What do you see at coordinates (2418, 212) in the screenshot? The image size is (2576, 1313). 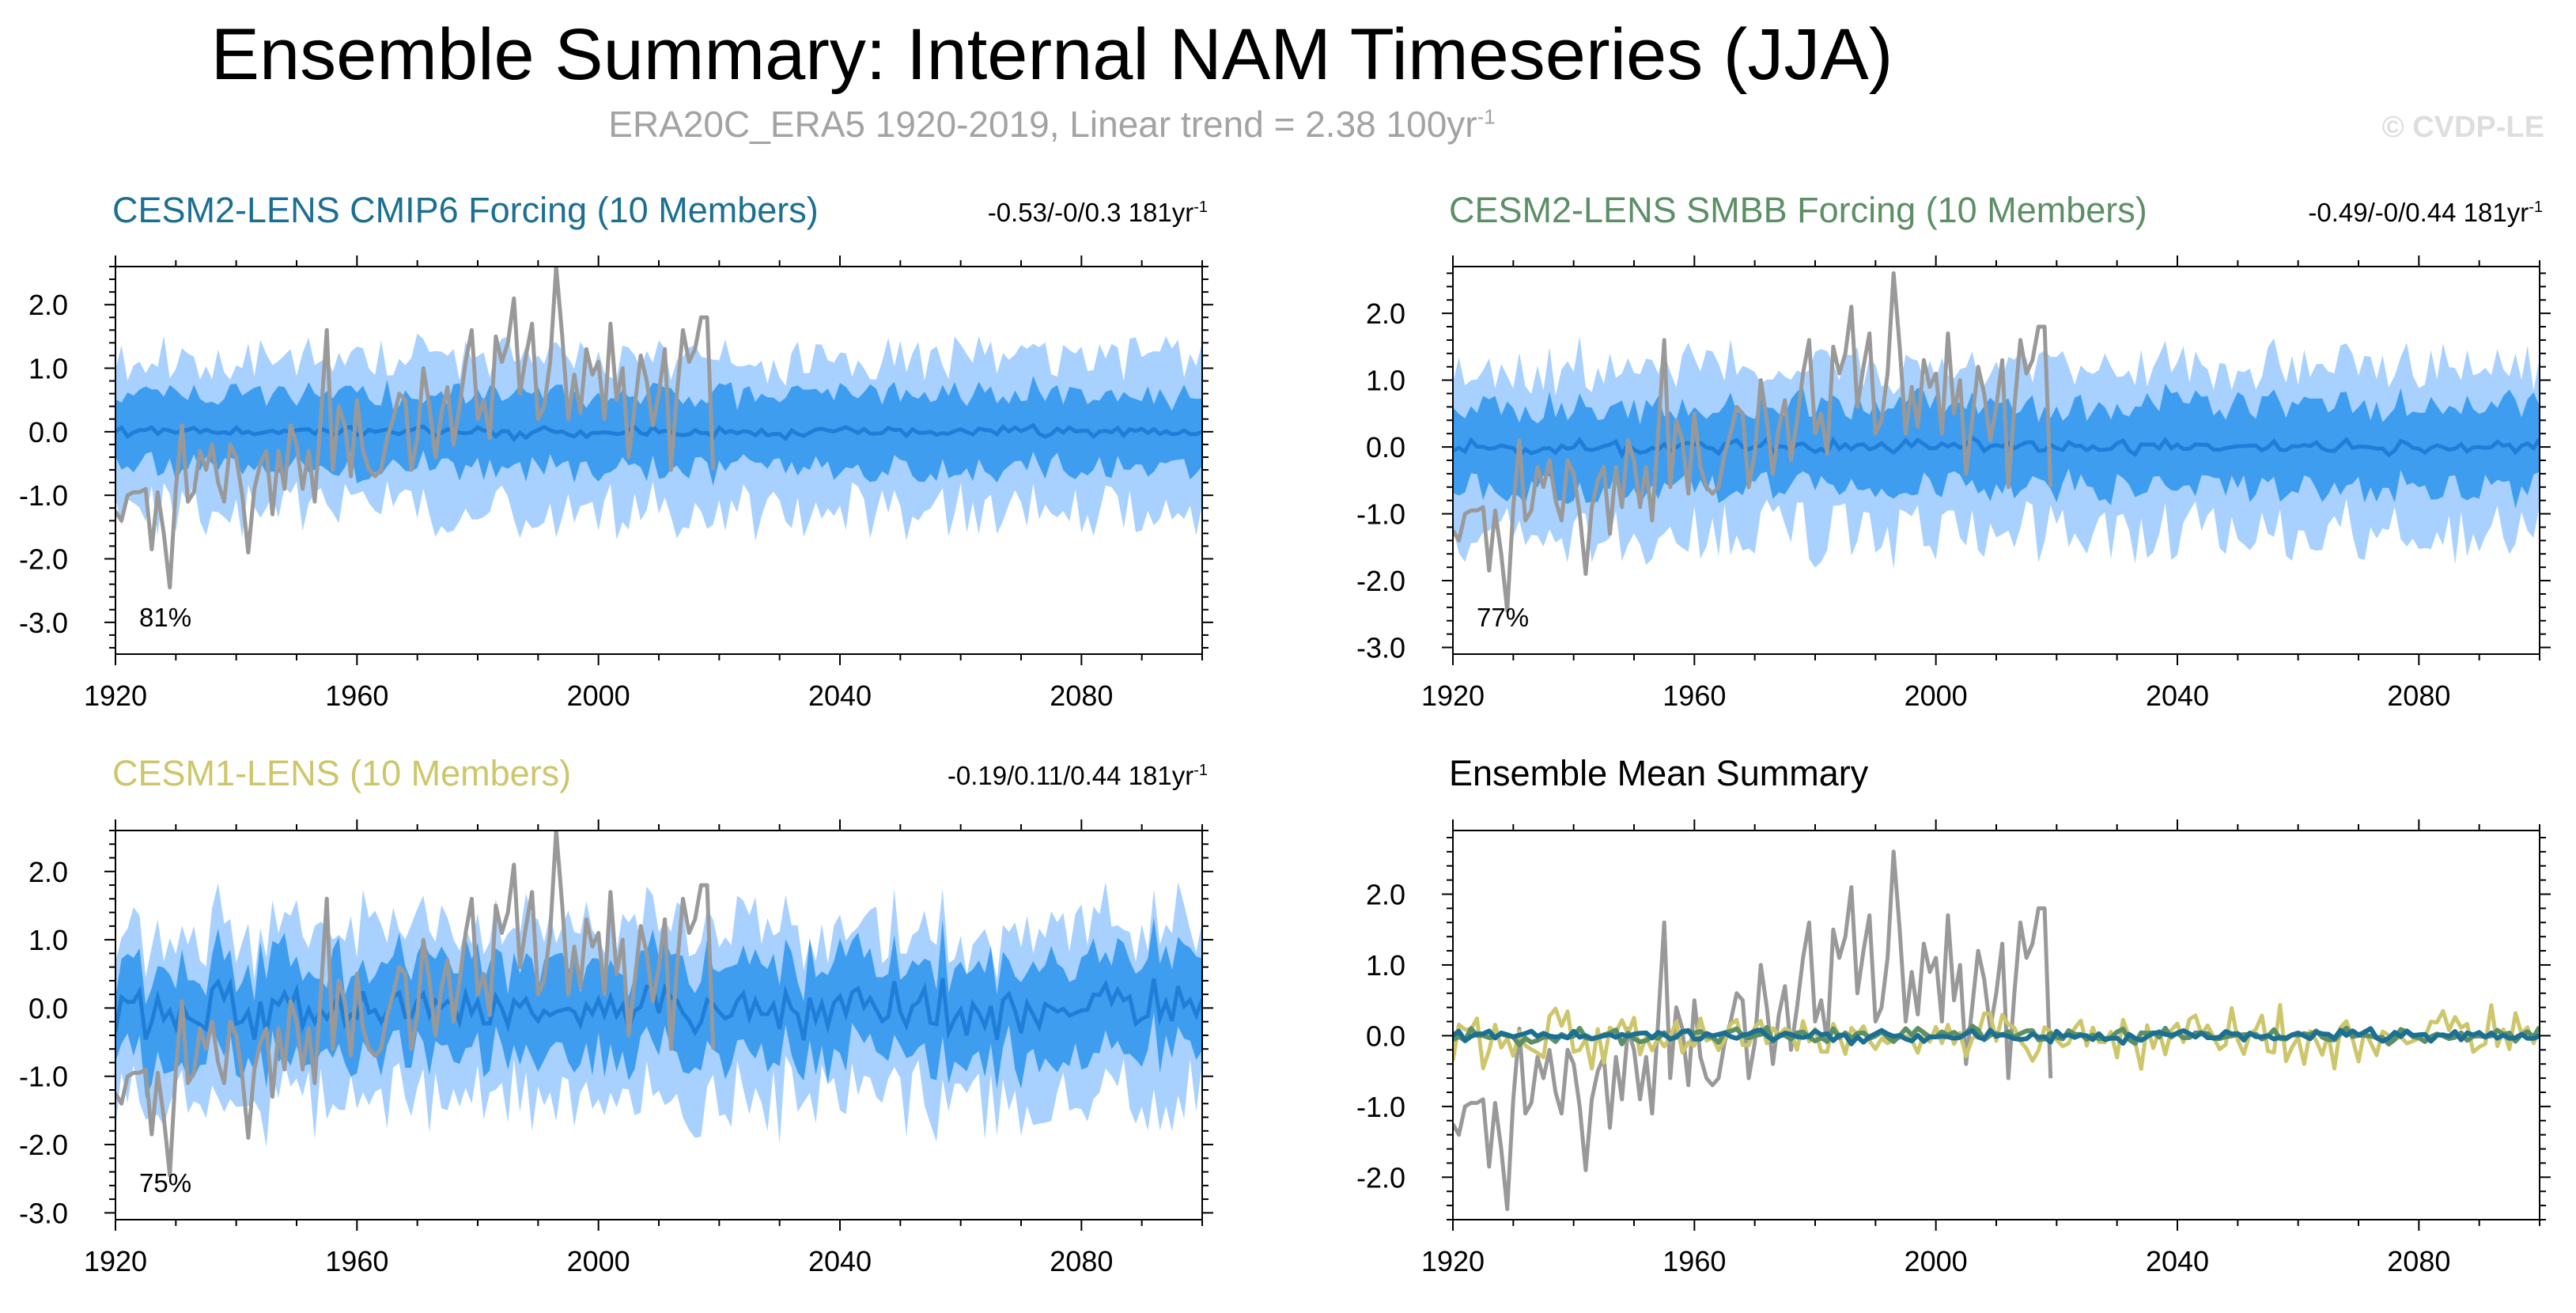 I see `stats-text: -0.49/-0/0.44 181yr` at bounding box center [2418, 212].